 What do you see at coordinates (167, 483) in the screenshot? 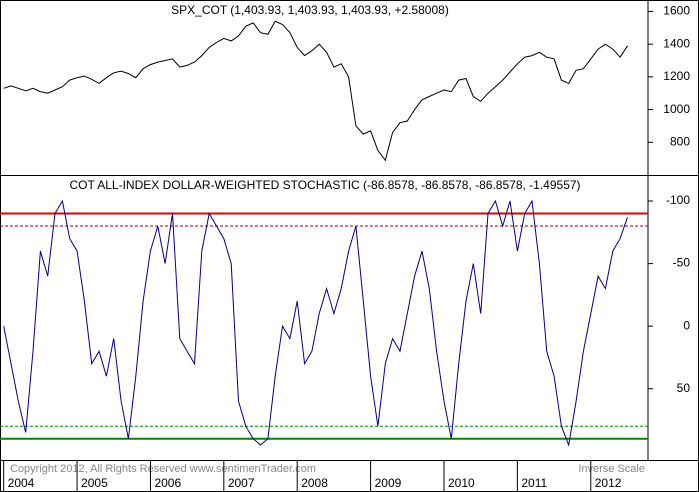
I see `x-tick-label: 2006` at bounding box center [167, 483].